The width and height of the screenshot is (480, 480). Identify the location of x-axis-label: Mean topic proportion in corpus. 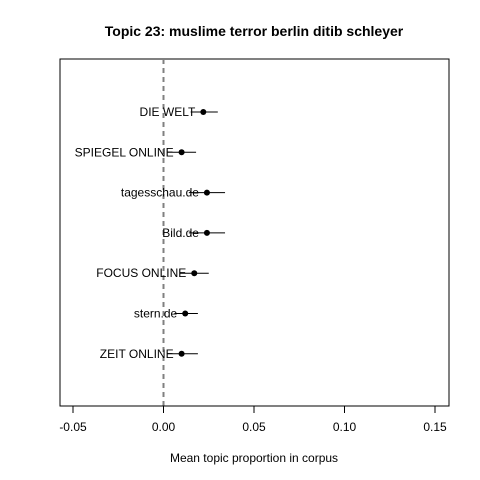
(254, 458).